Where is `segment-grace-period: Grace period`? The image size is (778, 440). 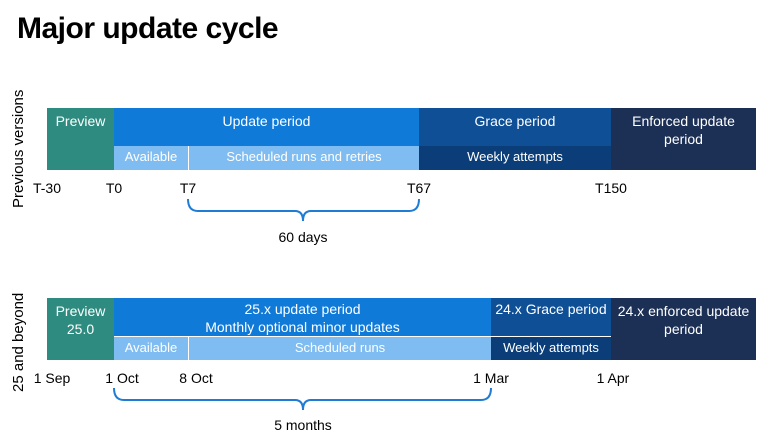 segment-grace-period: Grace period is located at coordinates (515, 127).